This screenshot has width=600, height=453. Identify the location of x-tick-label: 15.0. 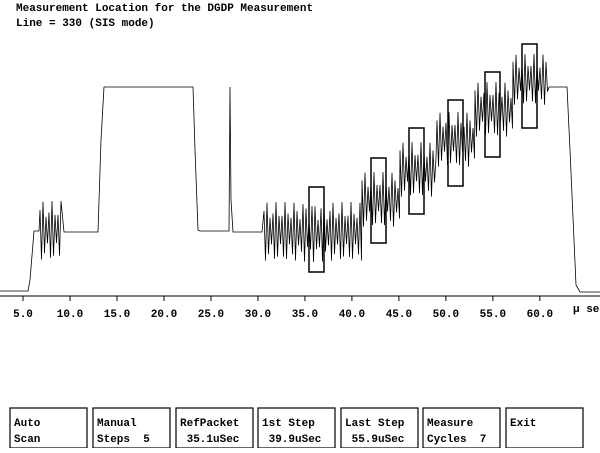
(117, 315).